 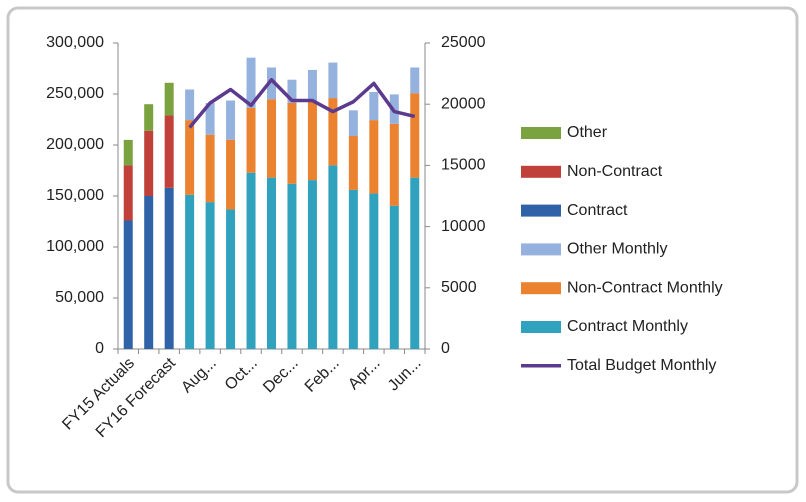 I want to click on y2-tick-label: 15000, so click(x=463, y=165).